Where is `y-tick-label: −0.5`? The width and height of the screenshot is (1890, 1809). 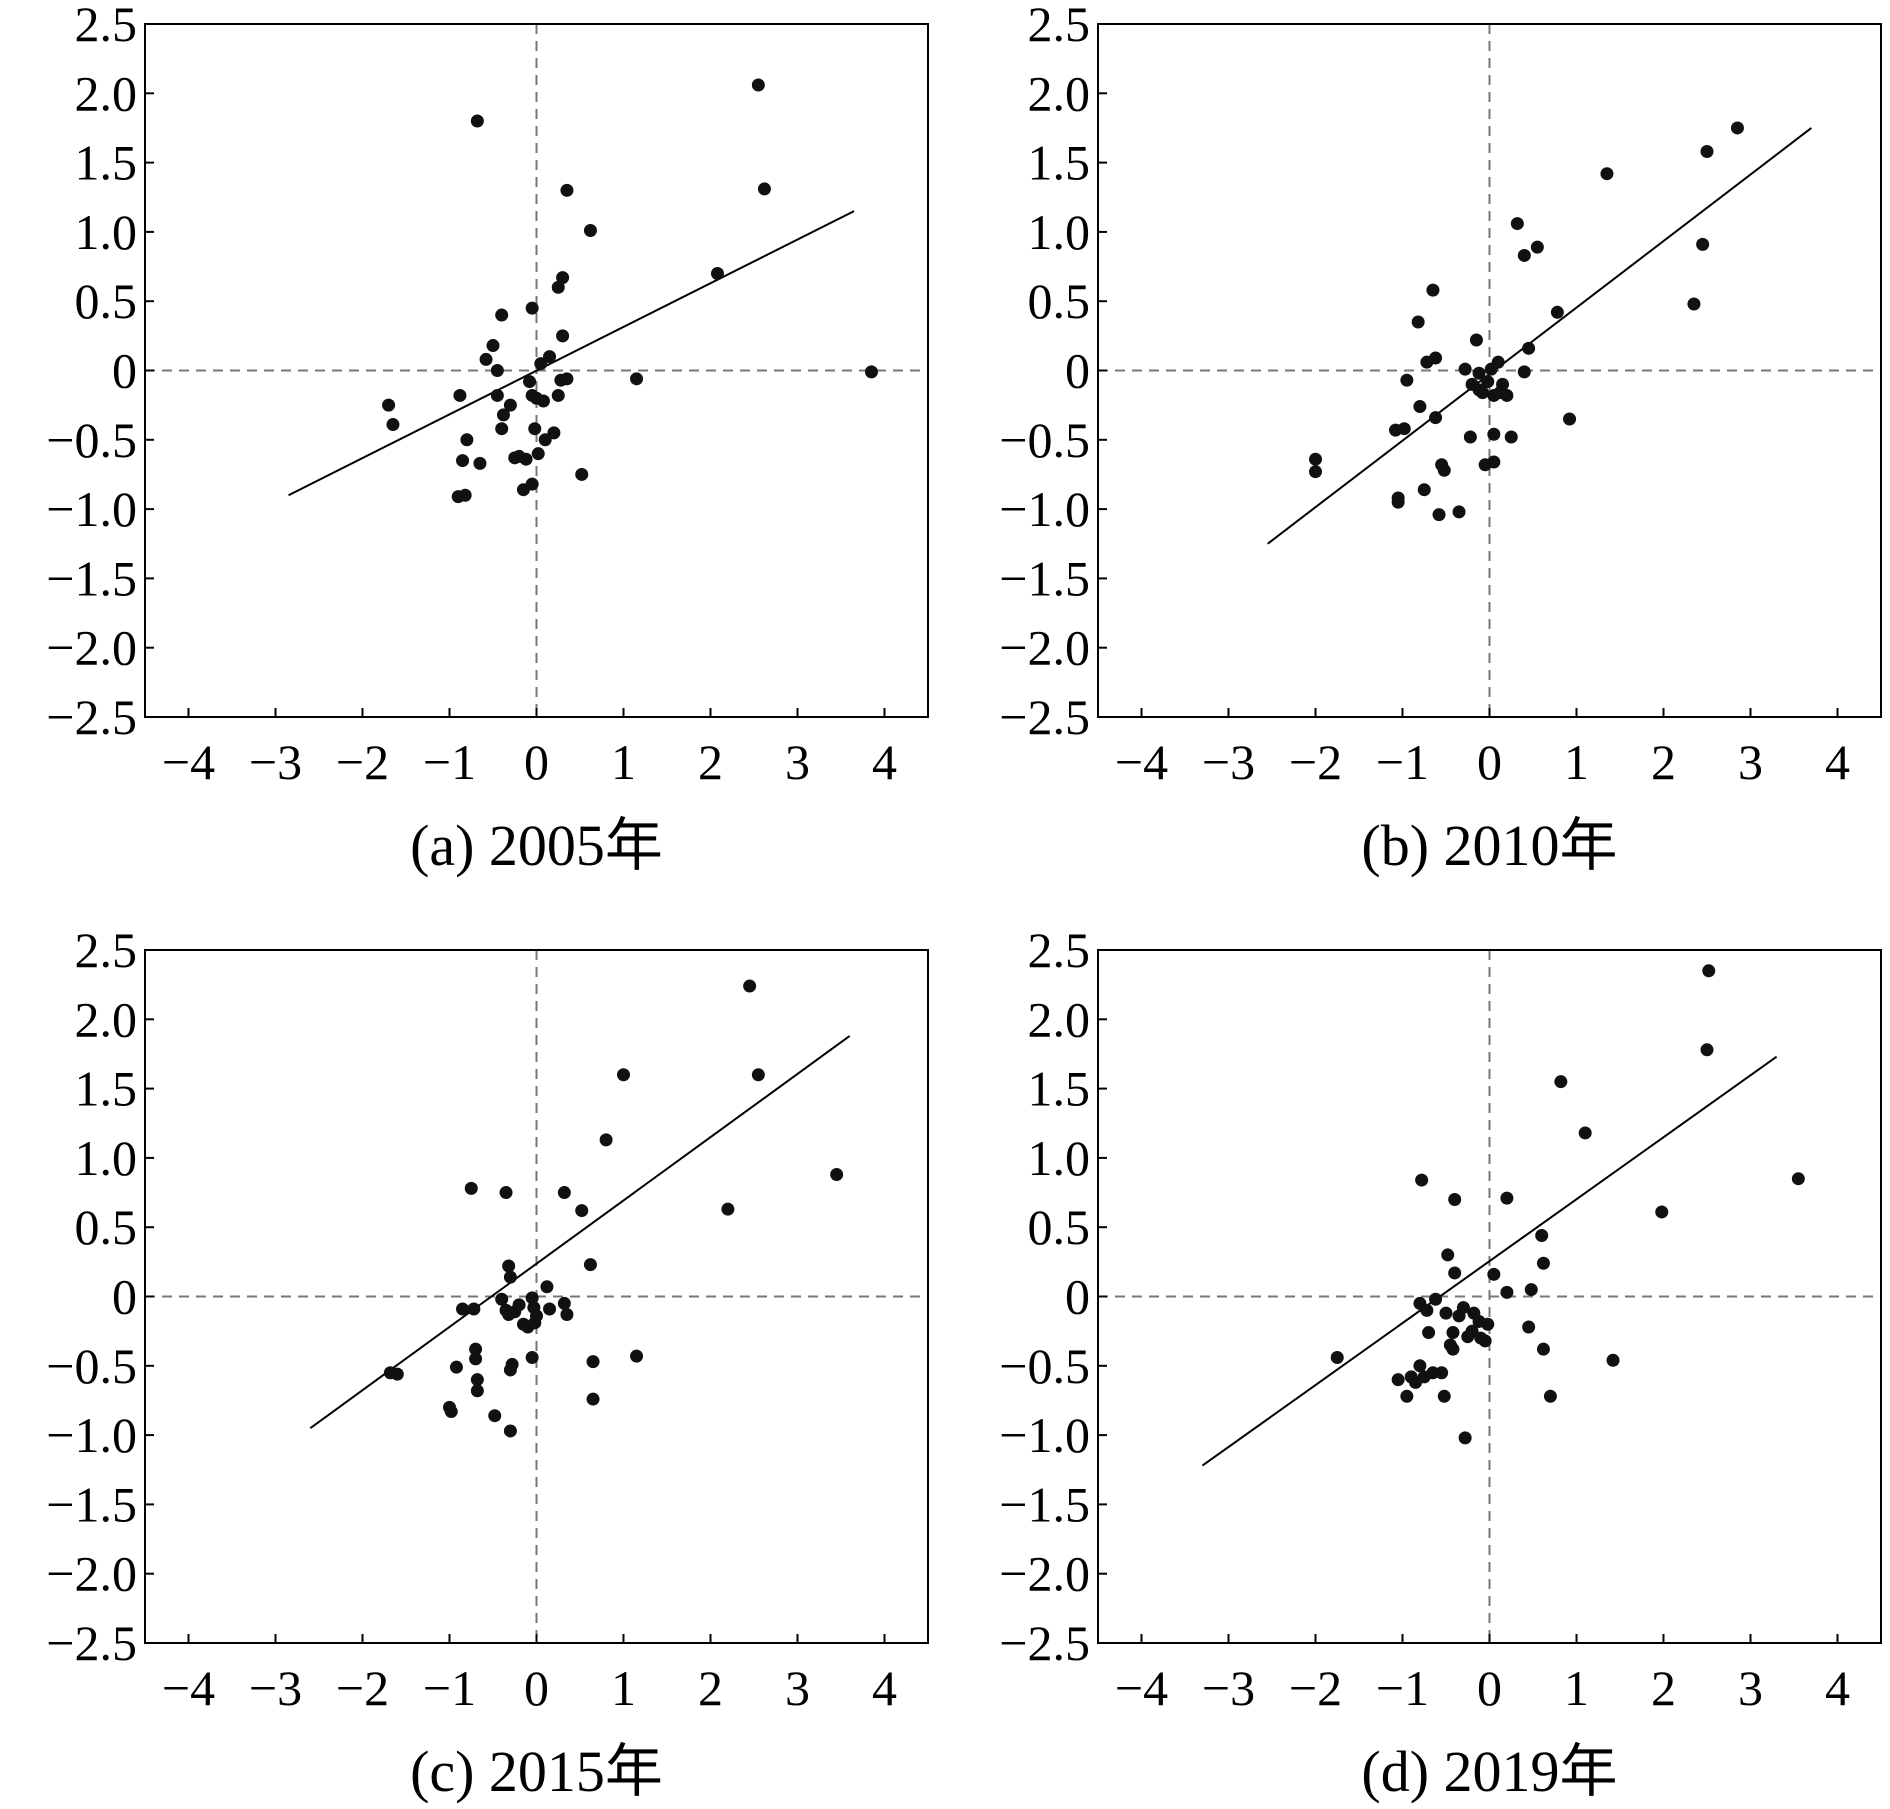 y-tick-label: −0.5 is located at coordinates (1044, 440).